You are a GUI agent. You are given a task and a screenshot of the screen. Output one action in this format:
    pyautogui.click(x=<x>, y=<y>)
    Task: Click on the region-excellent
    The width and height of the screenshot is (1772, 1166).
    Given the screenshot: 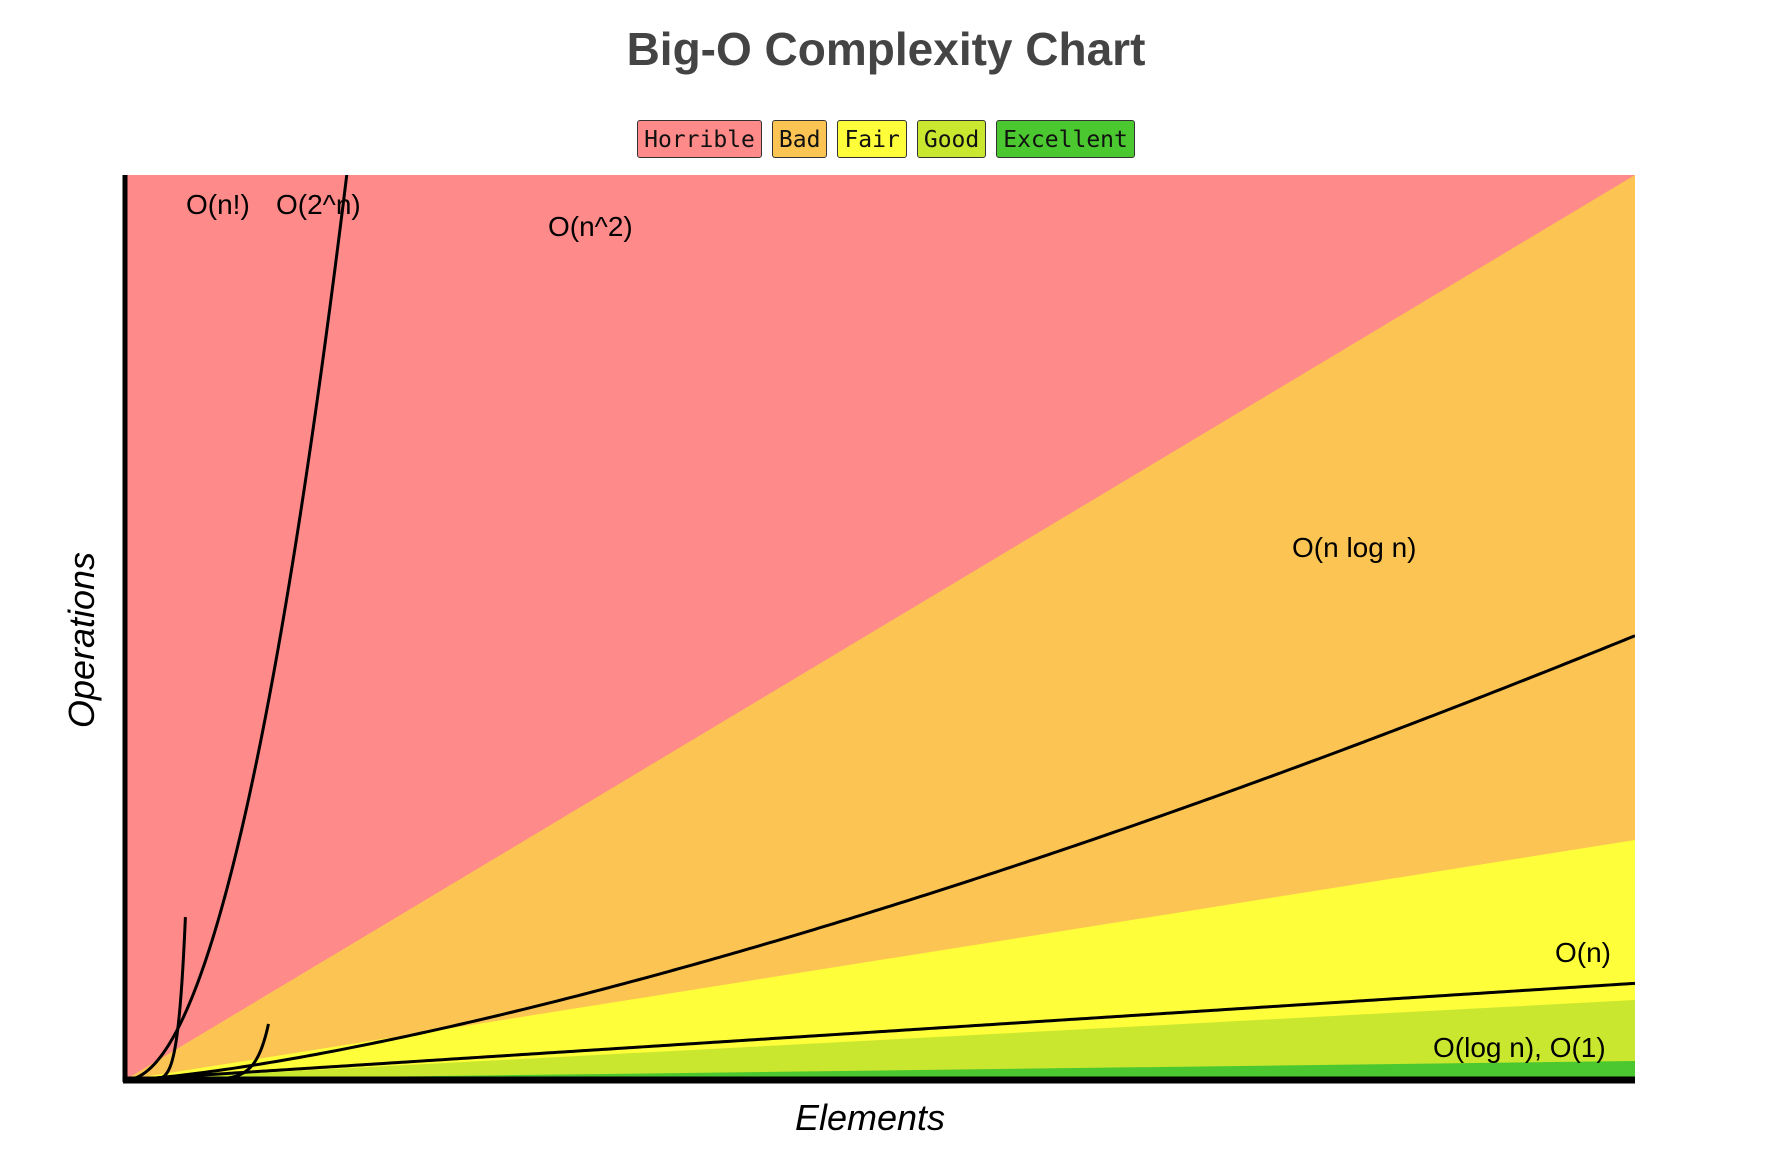 What is the action you would take?
    pyautogui.click(x=880, y=1070)
    